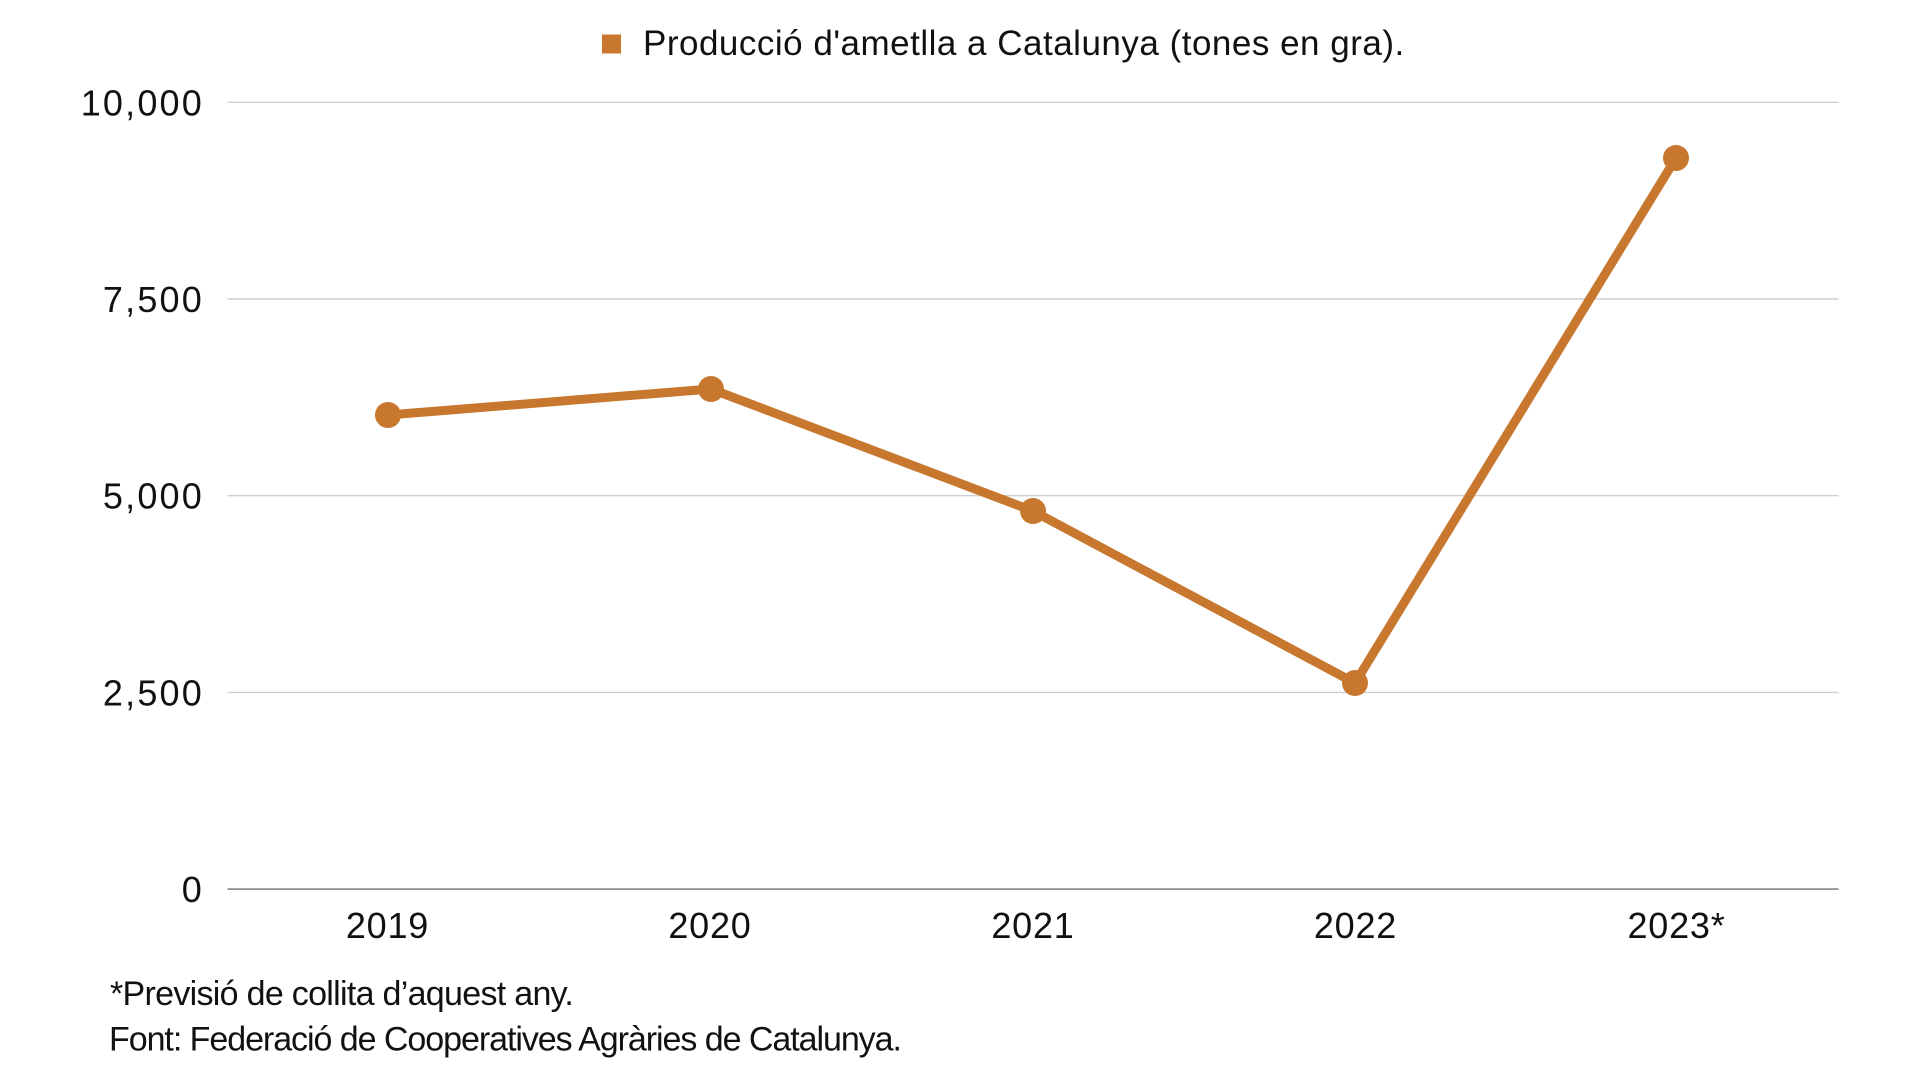  What do you see at coordinates (1676, 925) in the screenshot?
I see `svg-text: 2023*` at bounding box center [1676, 925].